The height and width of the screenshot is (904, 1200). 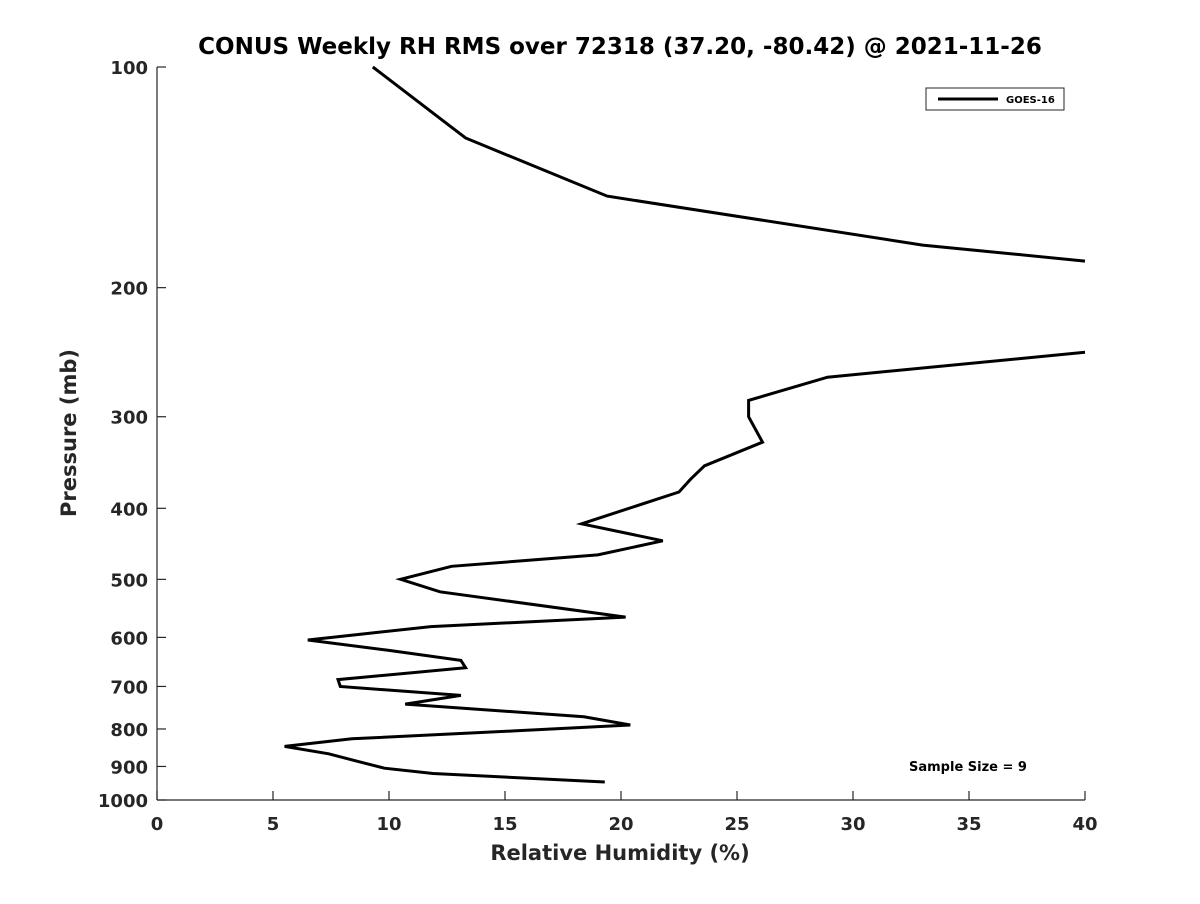 I want to click on x-axis-label: Relative Humidity (%), so click(x=619, y=853).